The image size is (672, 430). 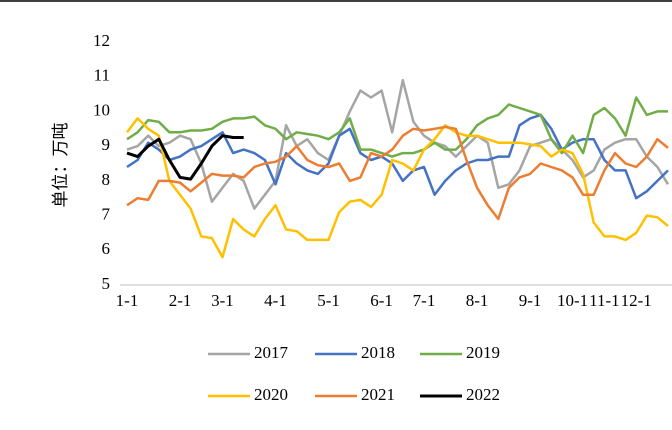 What do you see at coordinates (530, 300) in the screenshot?
I see `x-tick-label: 9-1` at bounding box center [530, 300].